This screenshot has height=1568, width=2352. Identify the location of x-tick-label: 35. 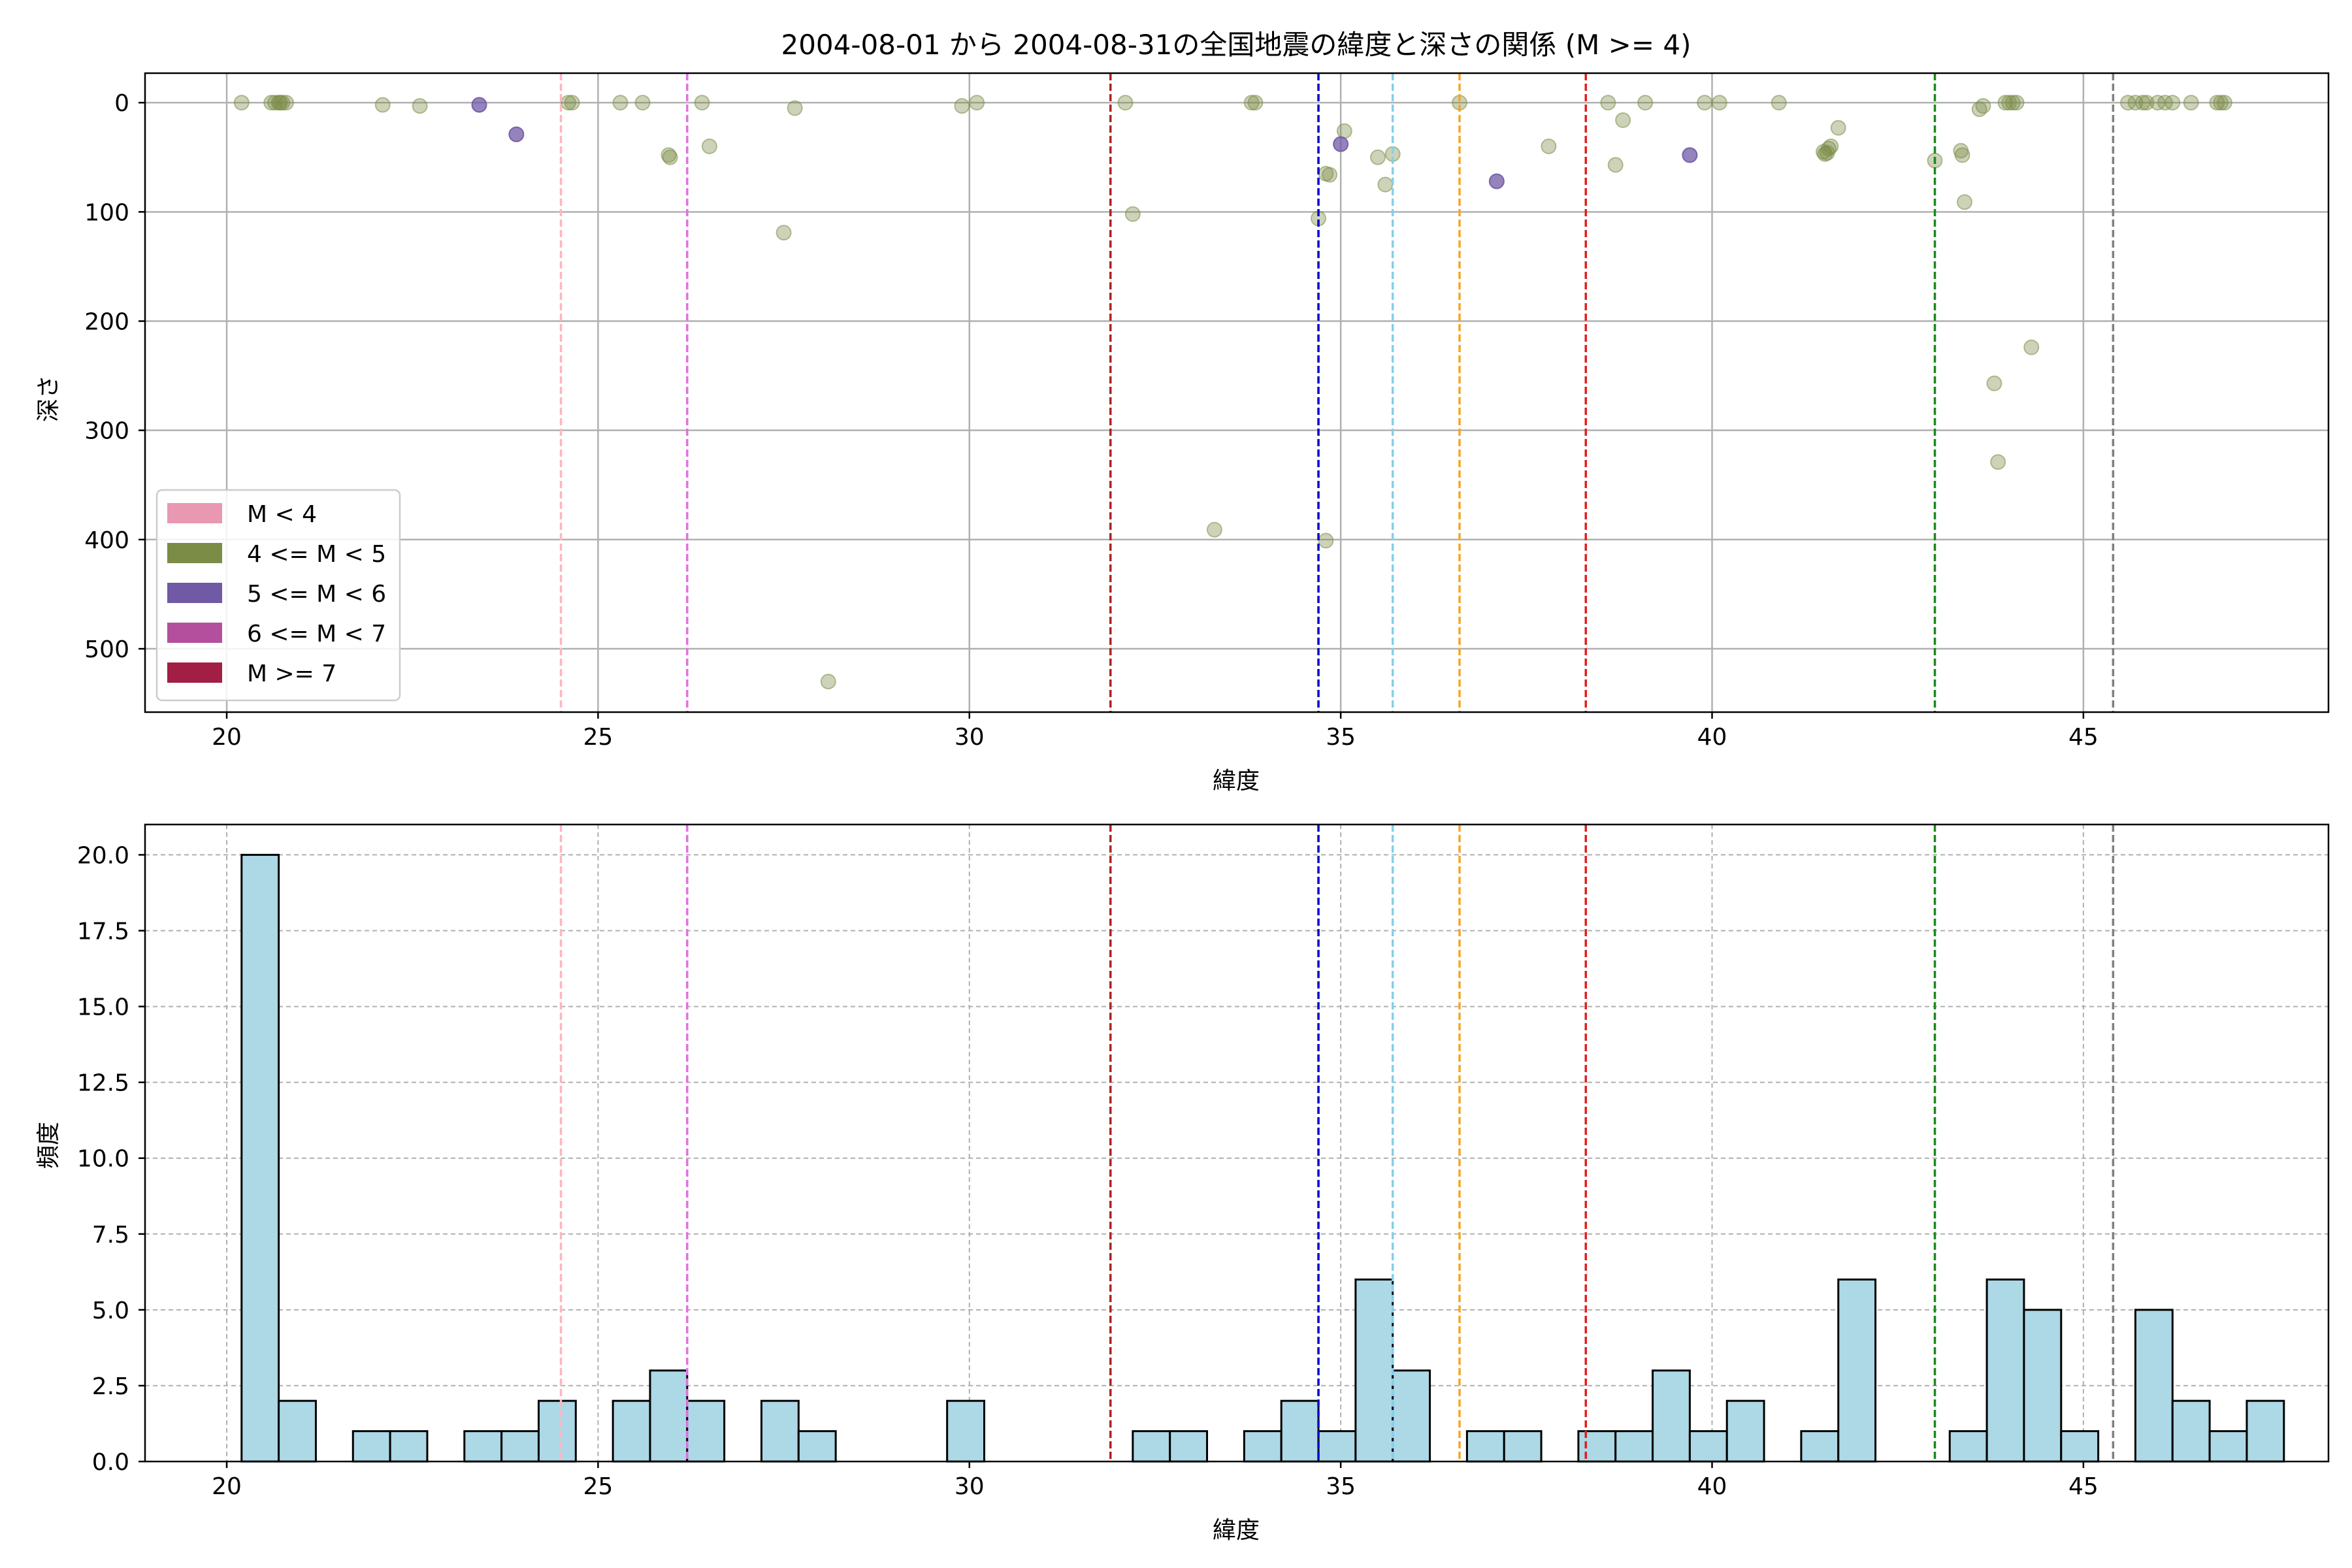
(1341, 737).